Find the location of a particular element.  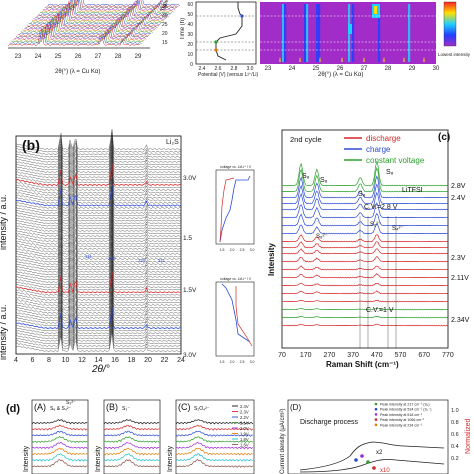

panel-c-x-tick: 370 is located at coordinates (353, 355).